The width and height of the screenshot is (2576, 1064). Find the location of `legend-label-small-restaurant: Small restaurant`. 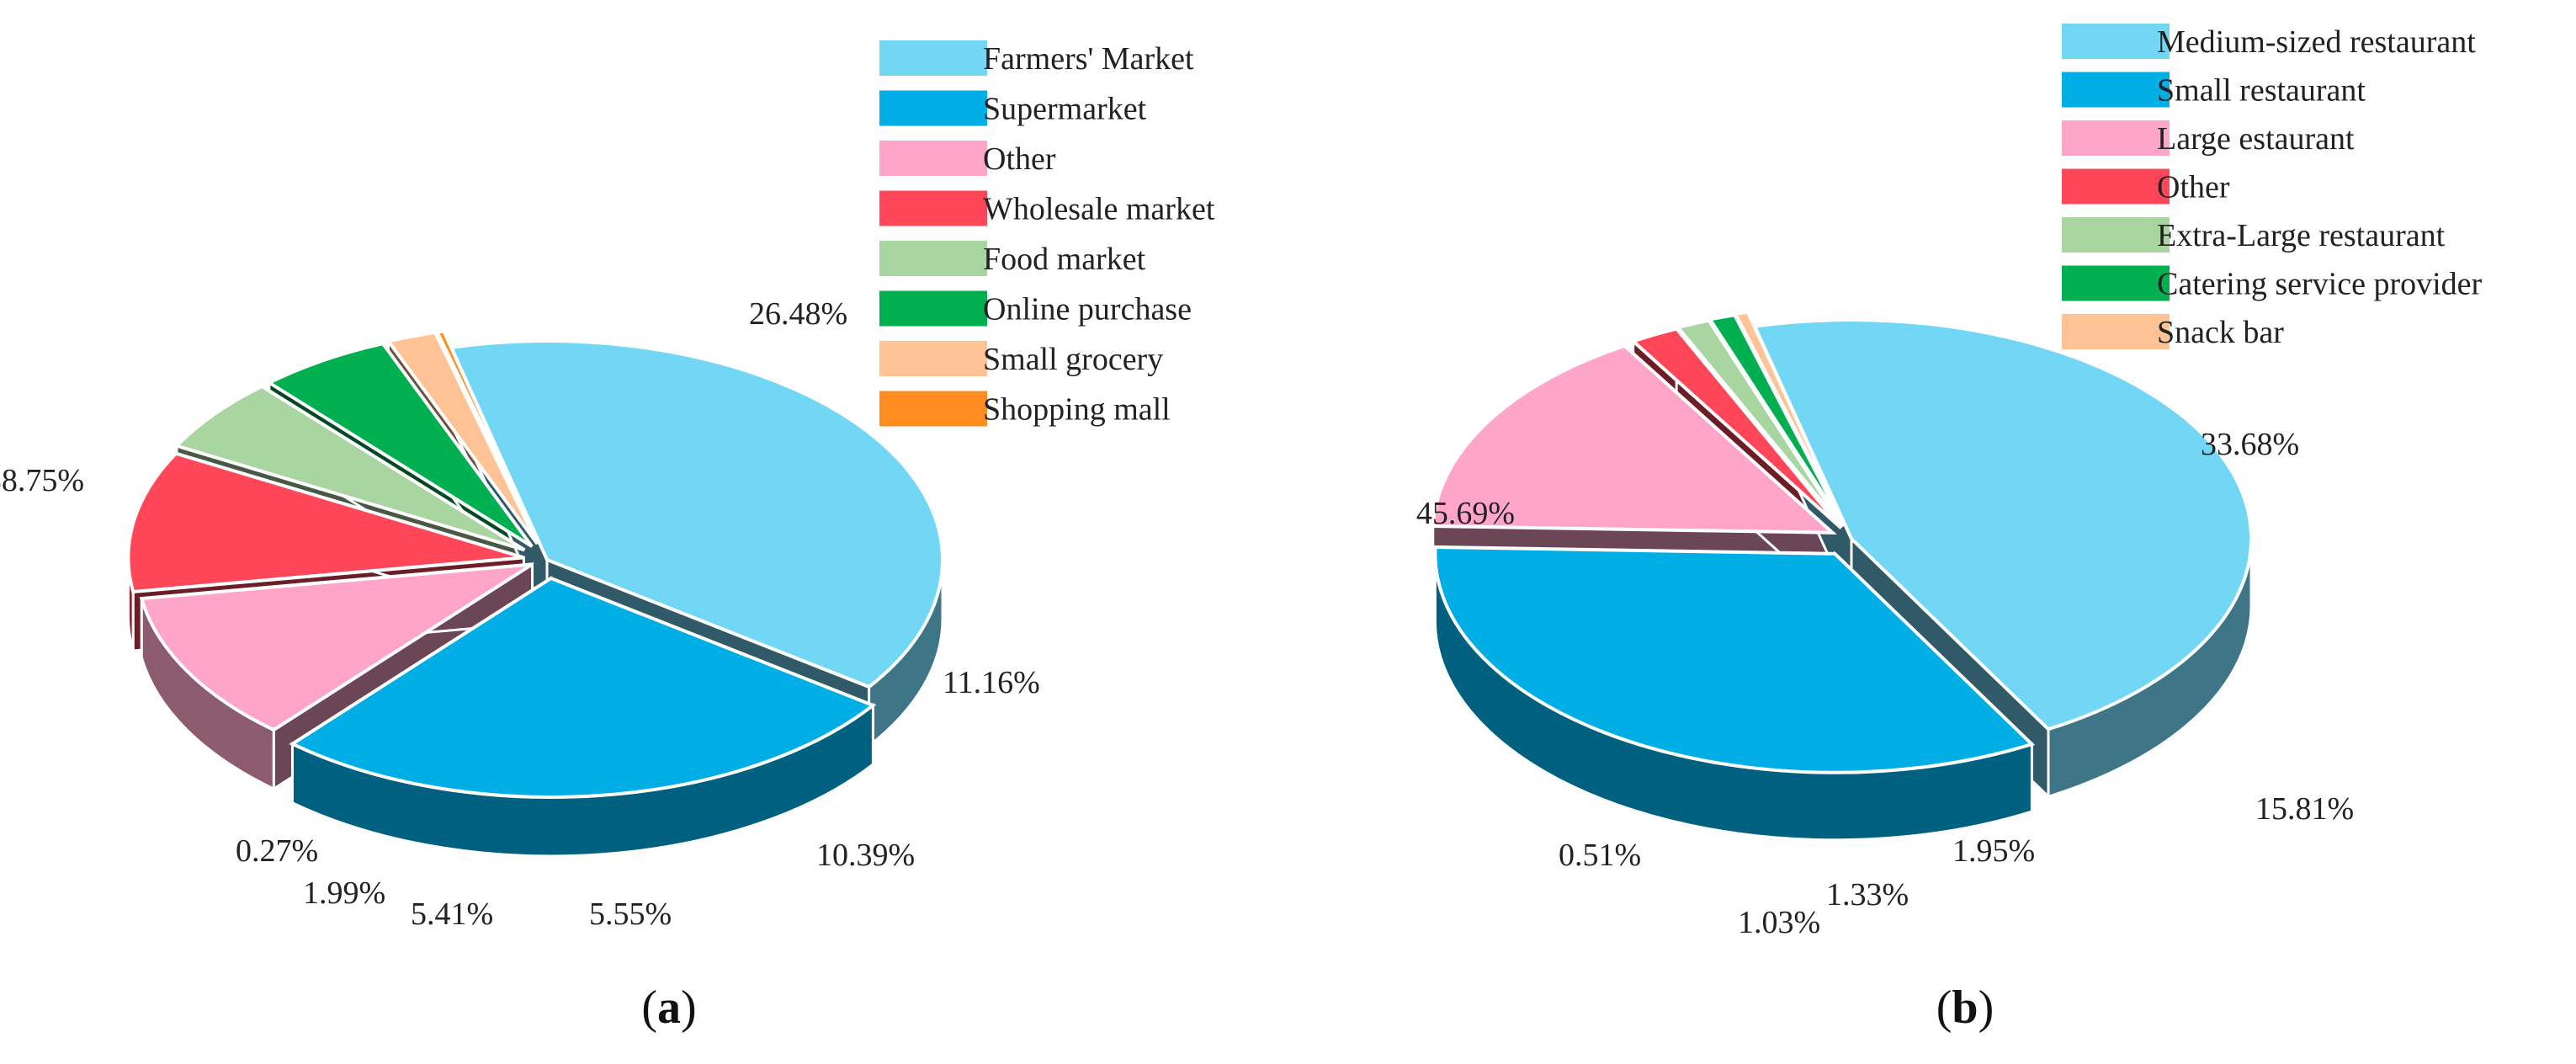

legend-label-small-restaurant: Small restaurant is located at coordinates (2261, 91).